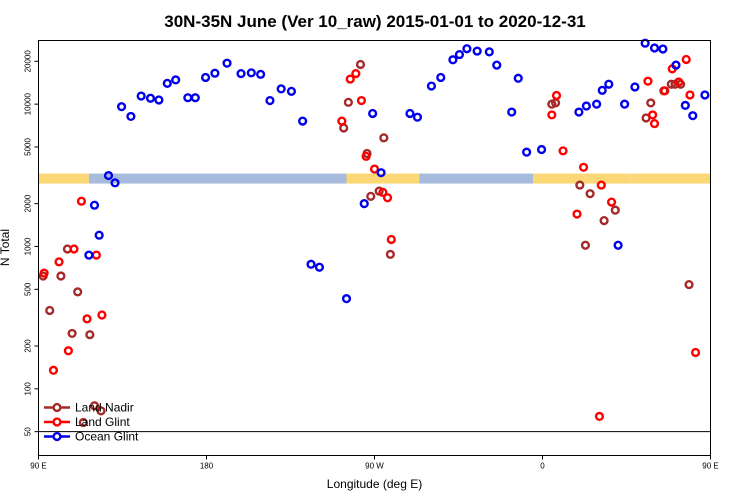  What do you see at coordinates (28, 431) in the screenshot?
I see `y-tick-label: 50` at bounding box center [28, 431].